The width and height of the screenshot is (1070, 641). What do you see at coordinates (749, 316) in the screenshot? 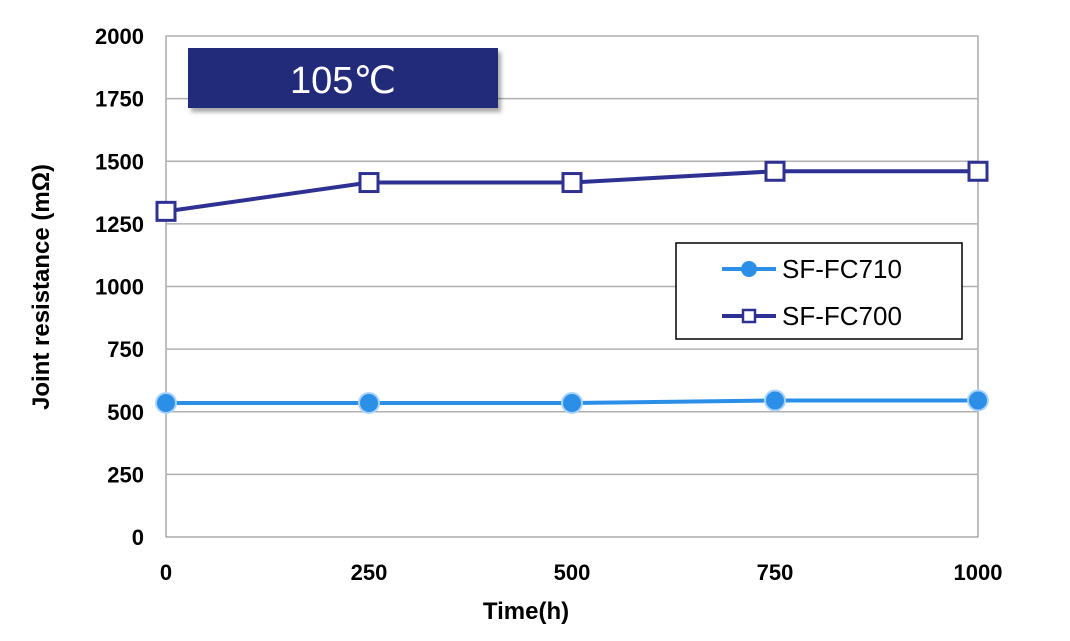
I see `legend-marker-sf-fc700` at bounding box center [749, 316].